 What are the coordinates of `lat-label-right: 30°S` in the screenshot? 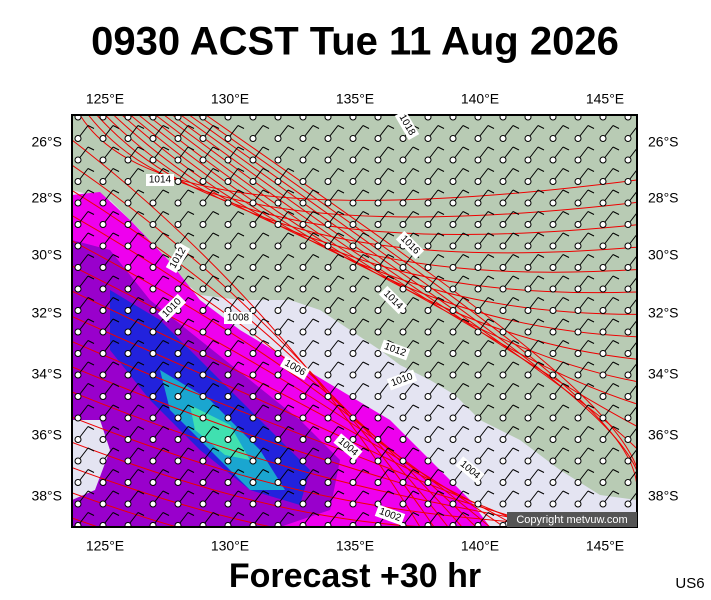 It's located at (663, 255).